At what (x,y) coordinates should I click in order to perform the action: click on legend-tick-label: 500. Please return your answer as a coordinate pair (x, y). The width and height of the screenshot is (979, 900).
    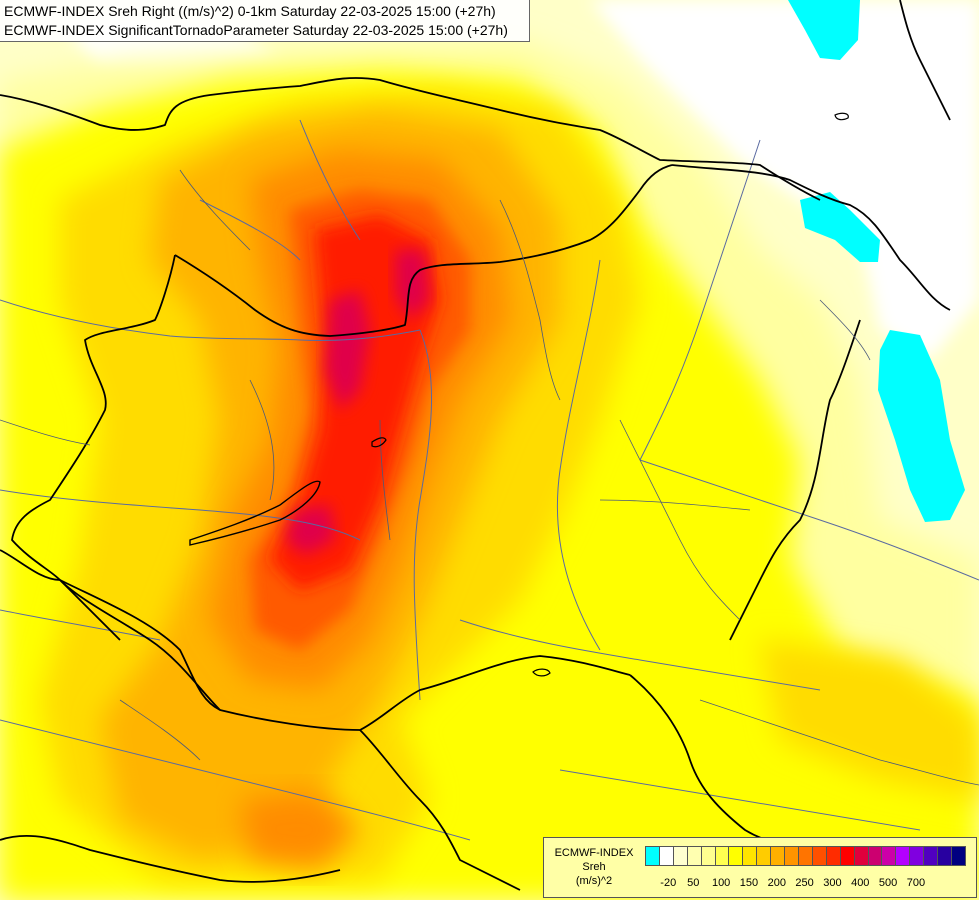
    Looking at the image, I should click on (888, 883).